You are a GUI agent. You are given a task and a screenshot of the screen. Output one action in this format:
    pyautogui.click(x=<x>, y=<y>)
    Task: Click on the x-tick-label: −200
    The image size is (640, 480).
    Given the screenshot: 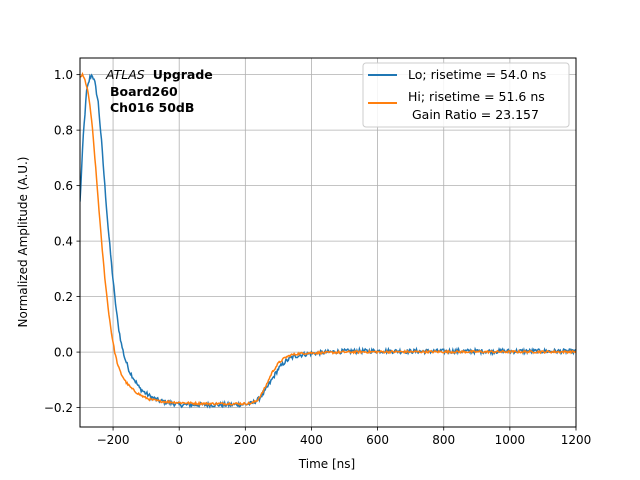 What is the action you would take?
    pyautogui.click(x=113, y=440)
    